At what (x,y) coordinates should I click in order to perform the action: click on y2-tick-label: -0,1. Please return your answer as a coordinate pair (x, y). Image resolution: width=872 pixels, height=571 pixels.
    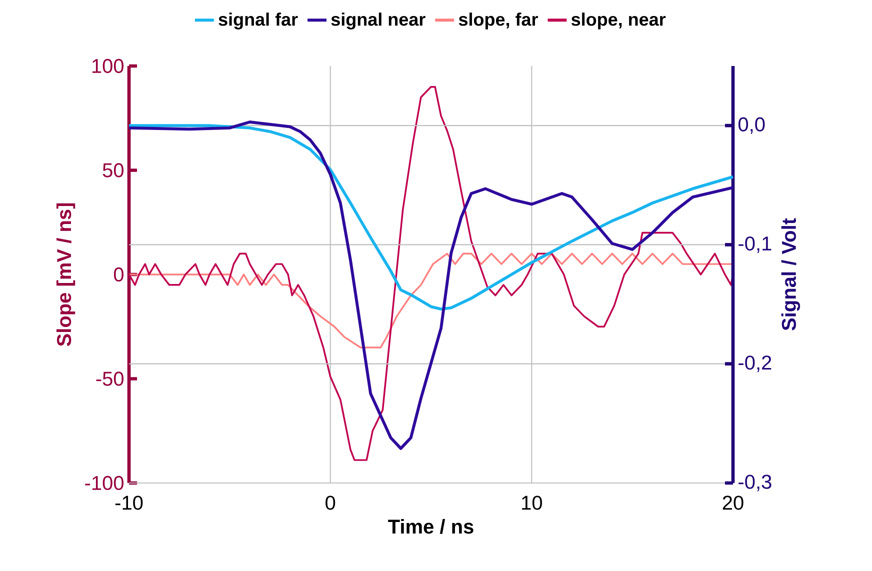
    Looking at the image, I should click on (755, 244).